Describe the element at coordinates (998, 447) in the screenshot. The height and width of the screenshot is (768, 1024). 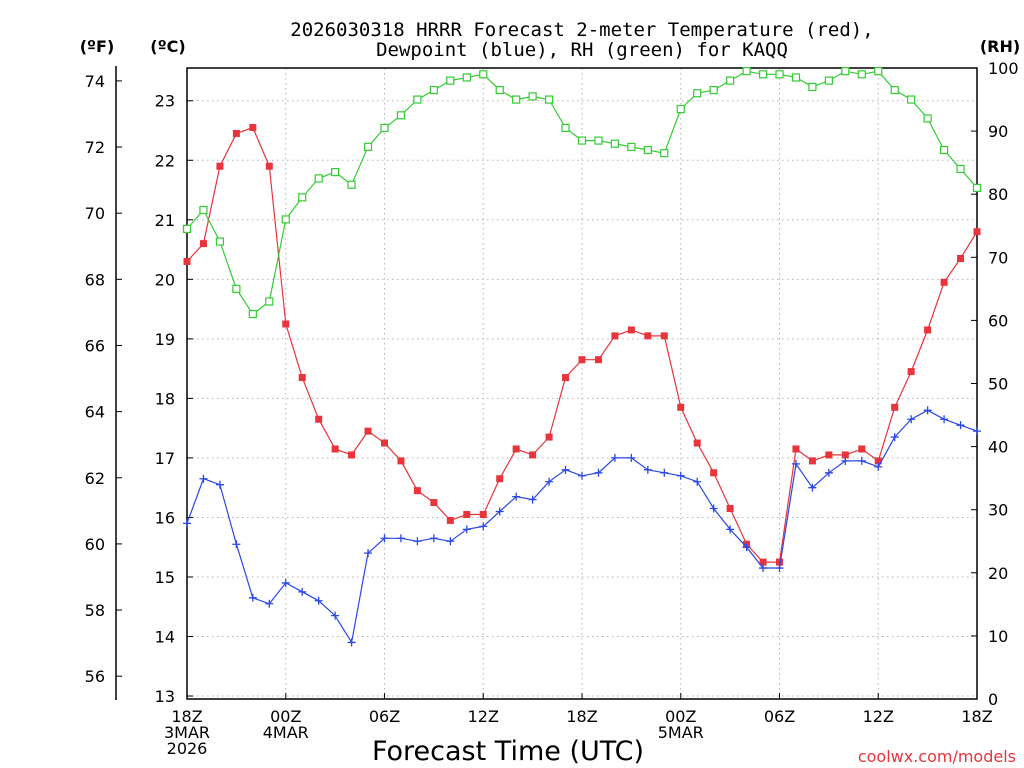
I see `rh-tick-label: 40` at that location.